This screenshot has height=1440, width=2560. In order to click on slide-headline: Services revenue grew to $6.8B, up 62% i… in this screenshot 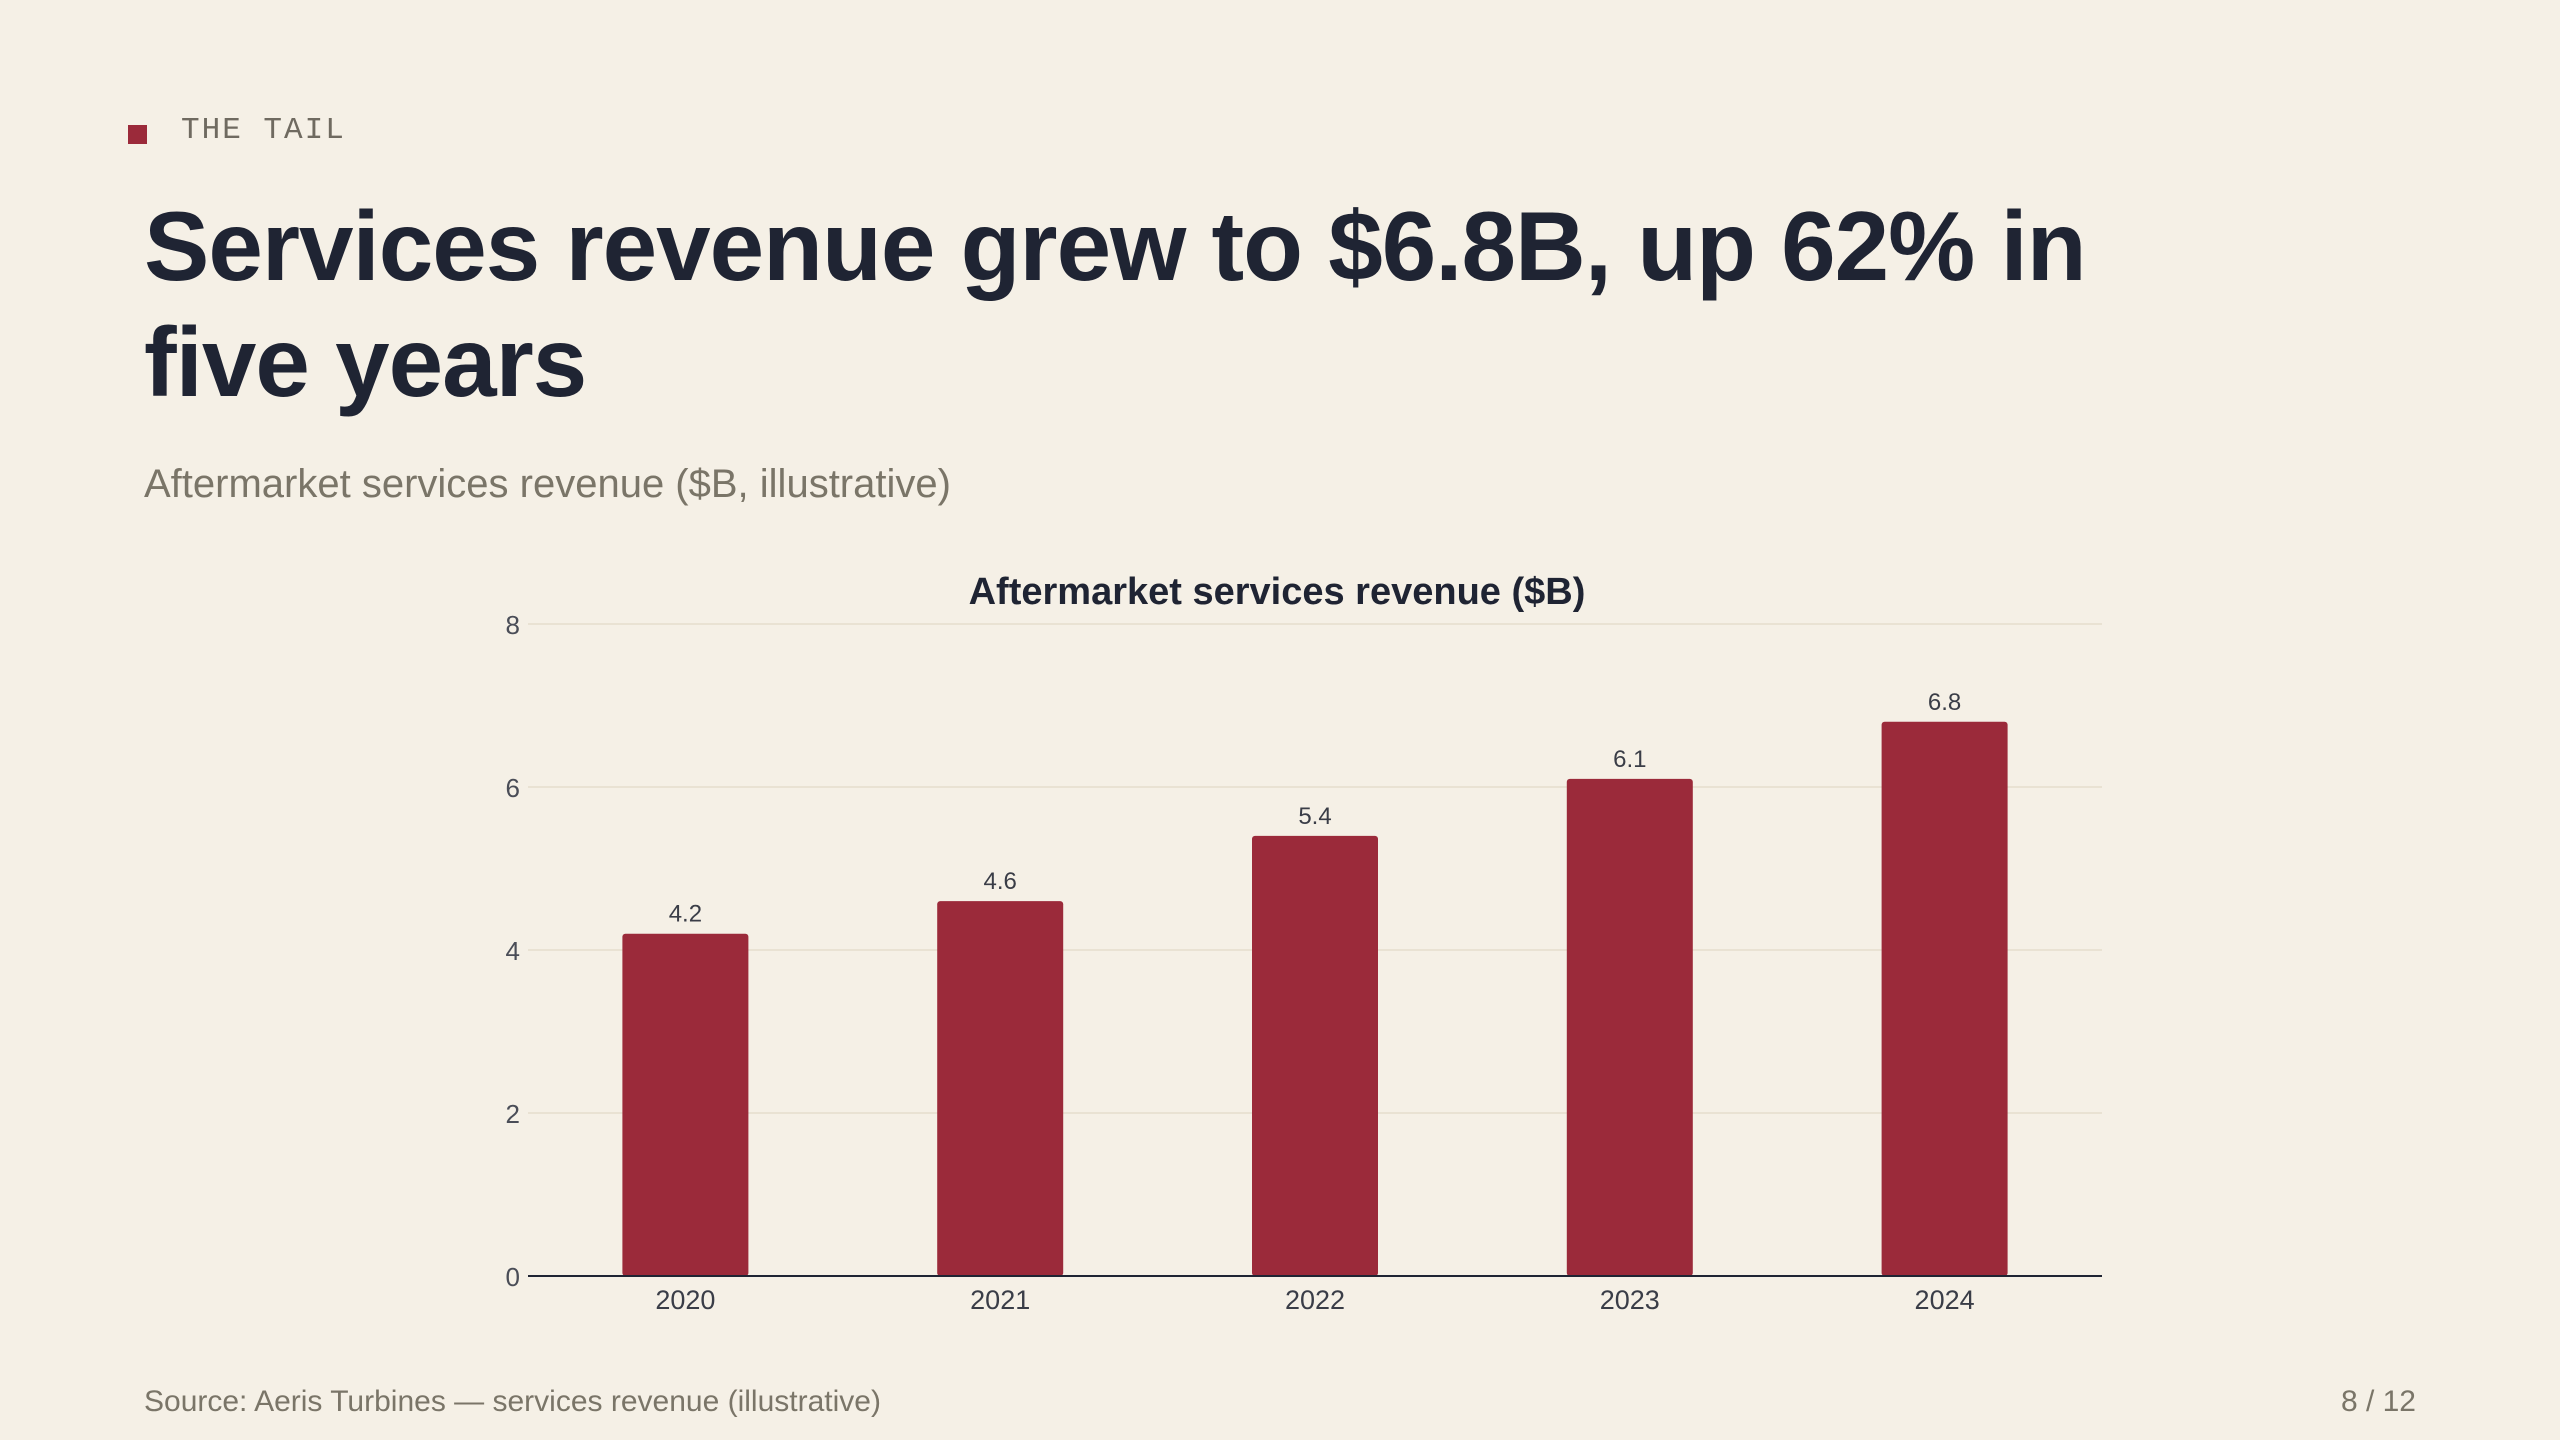, I will do `click(1115, 304)`.